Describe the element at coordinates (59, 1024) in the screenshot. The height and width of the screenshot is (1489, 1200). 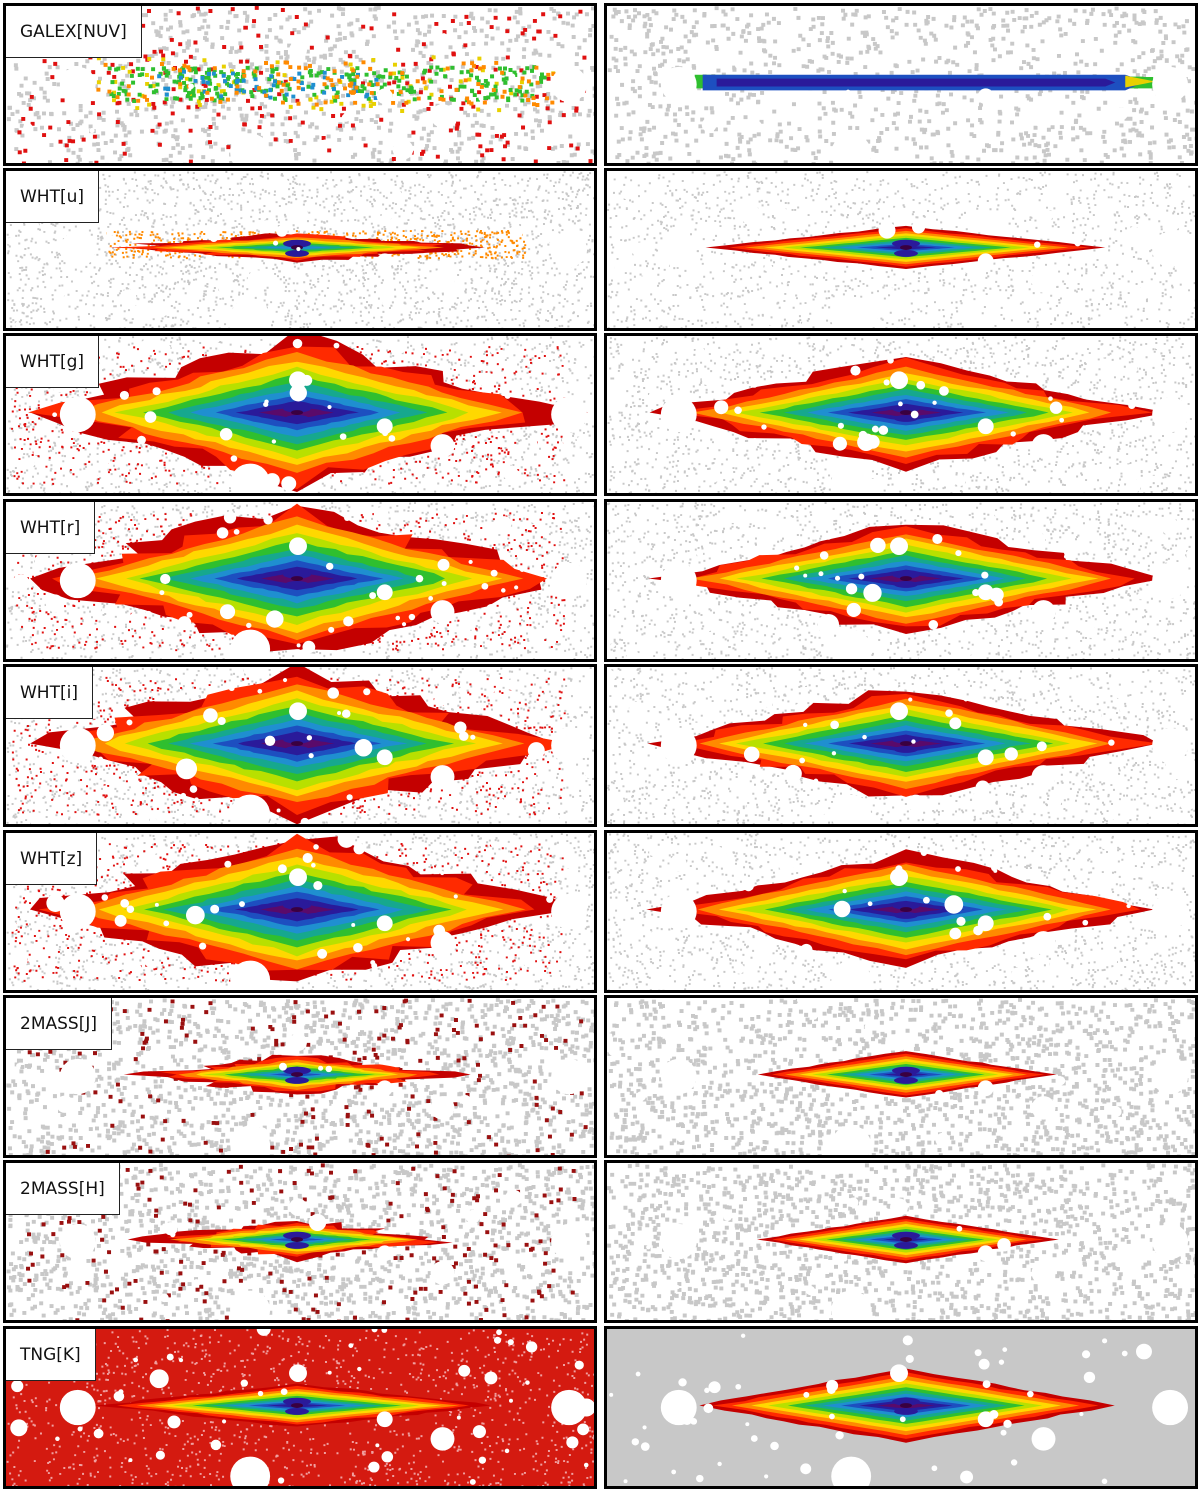
I see `band-label: 2MASS[J]` at that location.